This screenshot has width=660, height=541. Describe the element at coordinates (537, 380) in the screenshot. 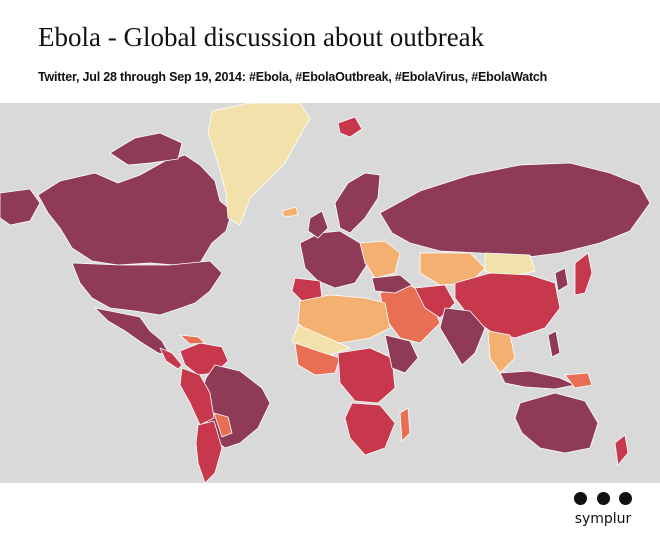

I see `region-indonesia` at that location.